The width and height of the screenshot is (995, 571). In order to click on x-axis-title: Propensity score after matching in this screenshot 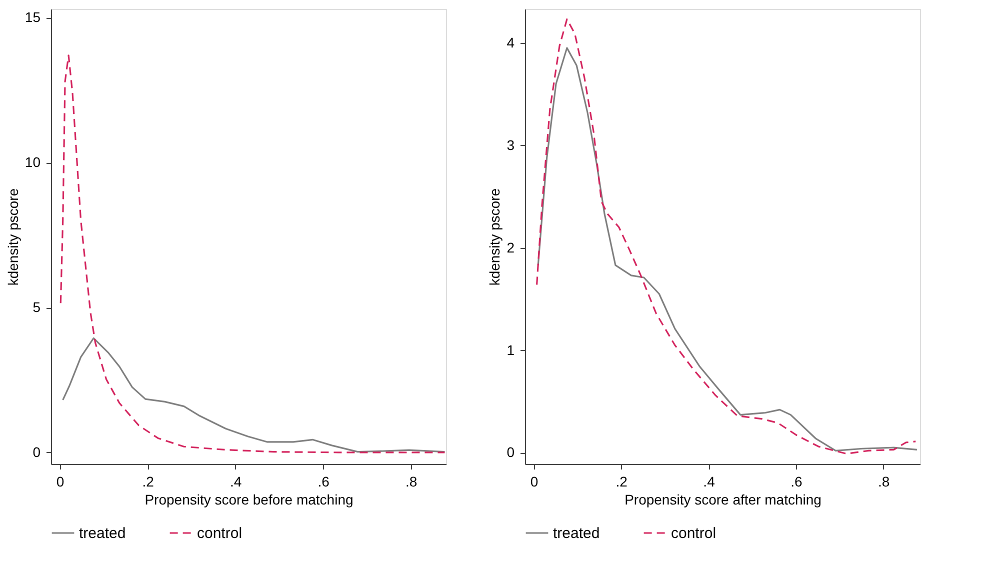, I will do `click(723, 500)`.